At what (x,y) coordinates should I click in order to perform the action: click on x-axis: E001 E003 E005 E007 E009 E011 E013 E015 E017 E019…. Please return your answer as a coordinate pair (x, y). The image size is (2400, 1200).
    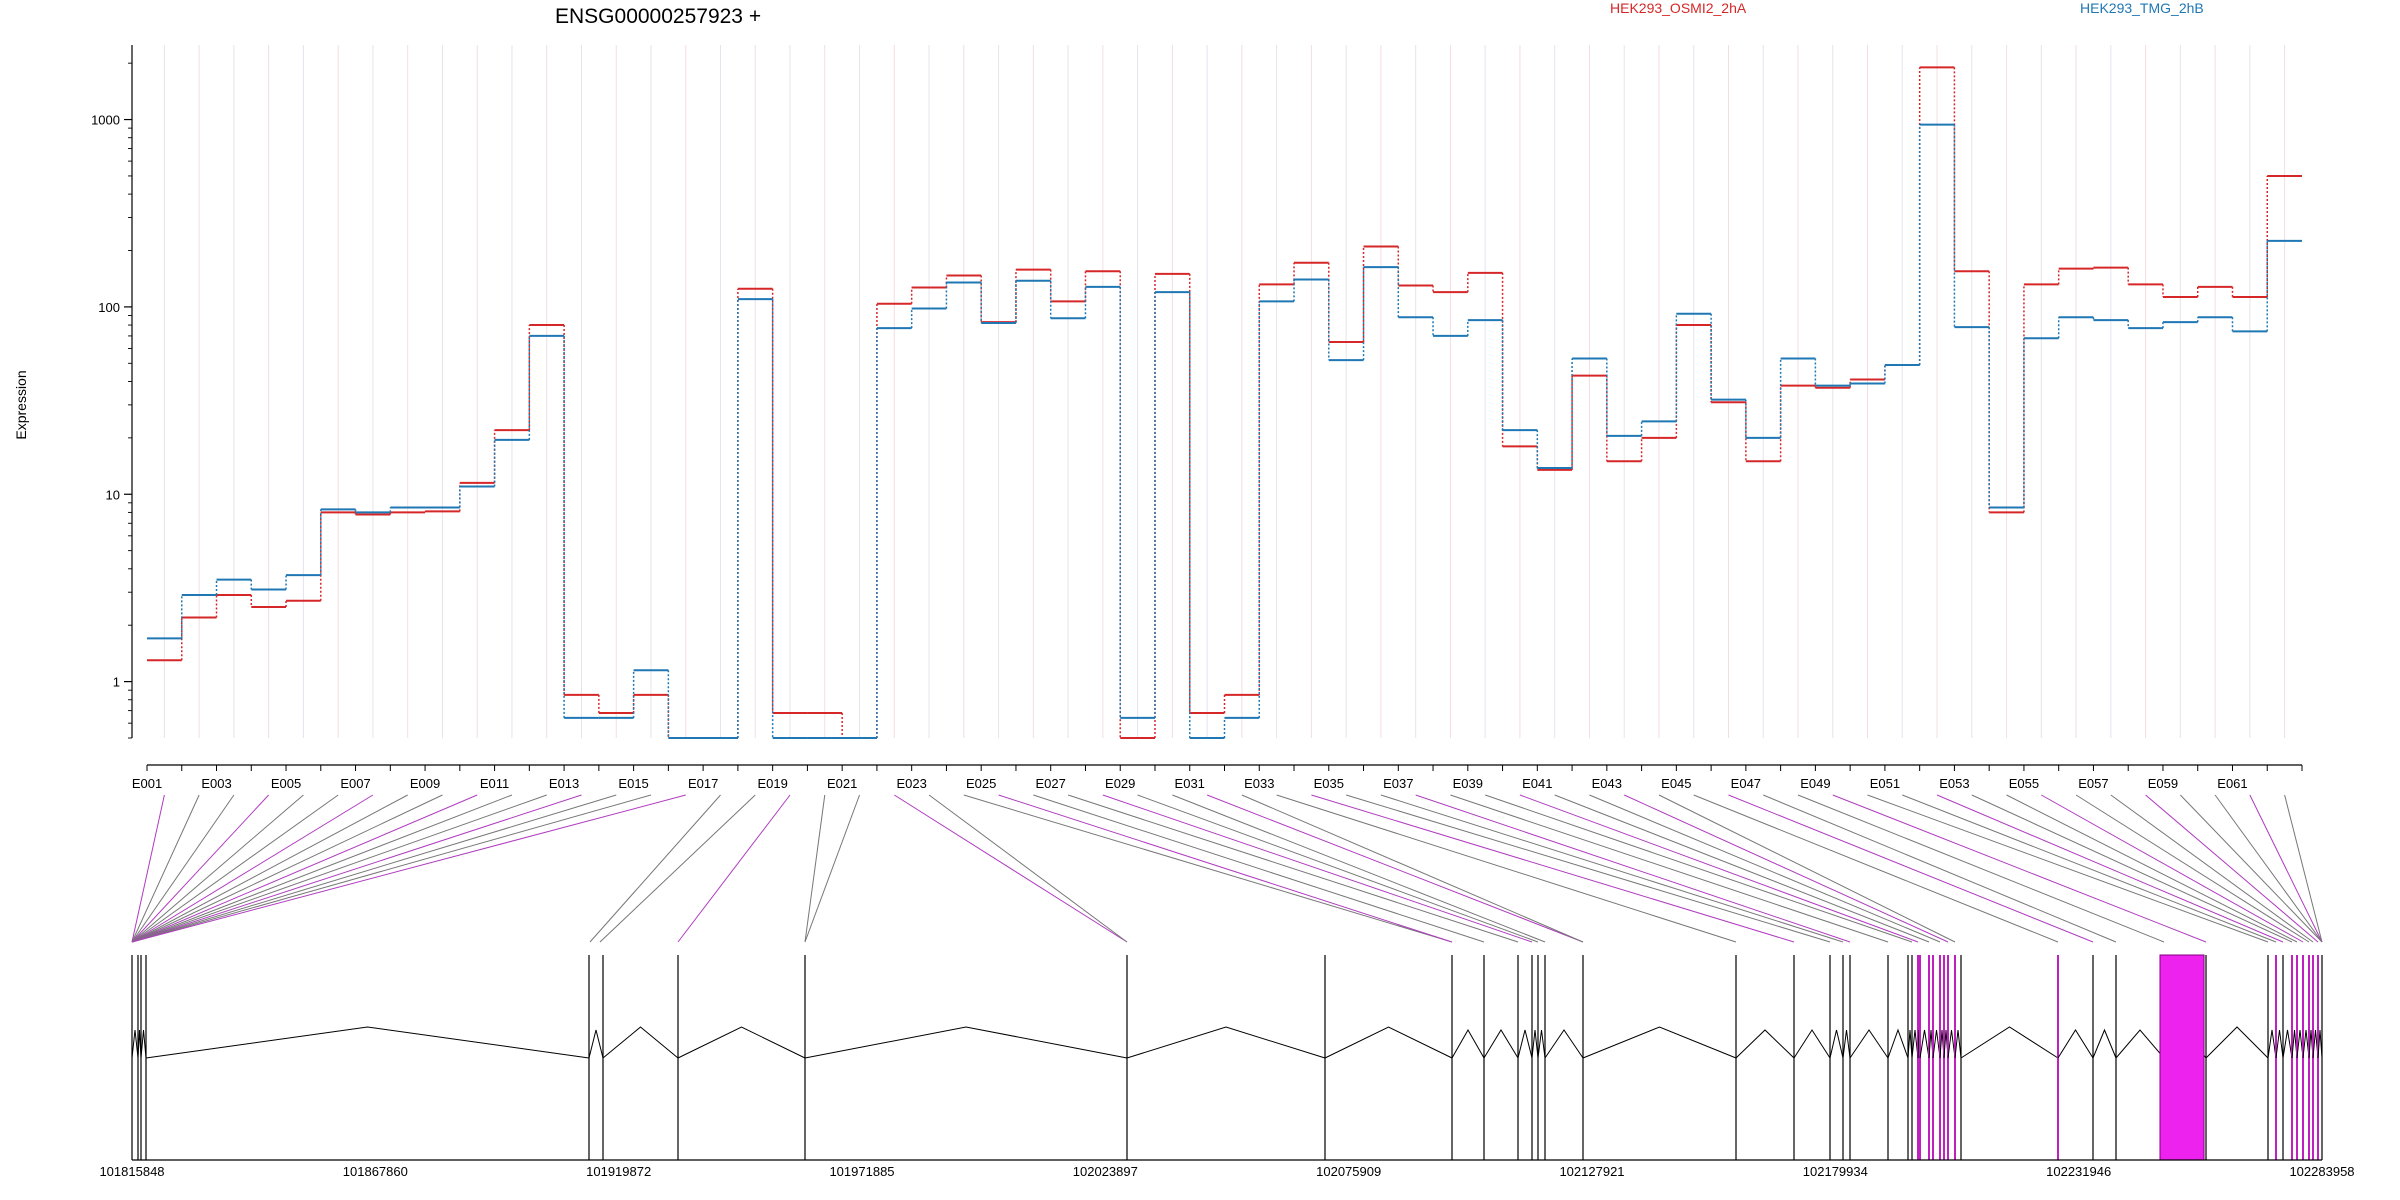
    Looking at the image, I should click on (1217, 777).